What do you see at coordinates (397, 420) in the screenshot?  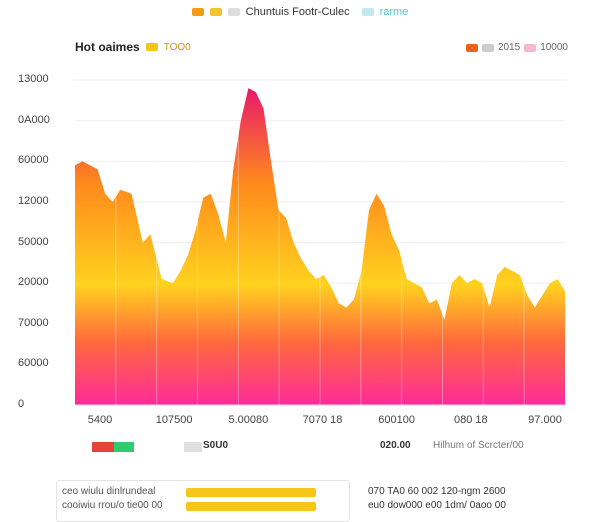 I see `x-tick-label: 600100` at bounding box center [397, 420].